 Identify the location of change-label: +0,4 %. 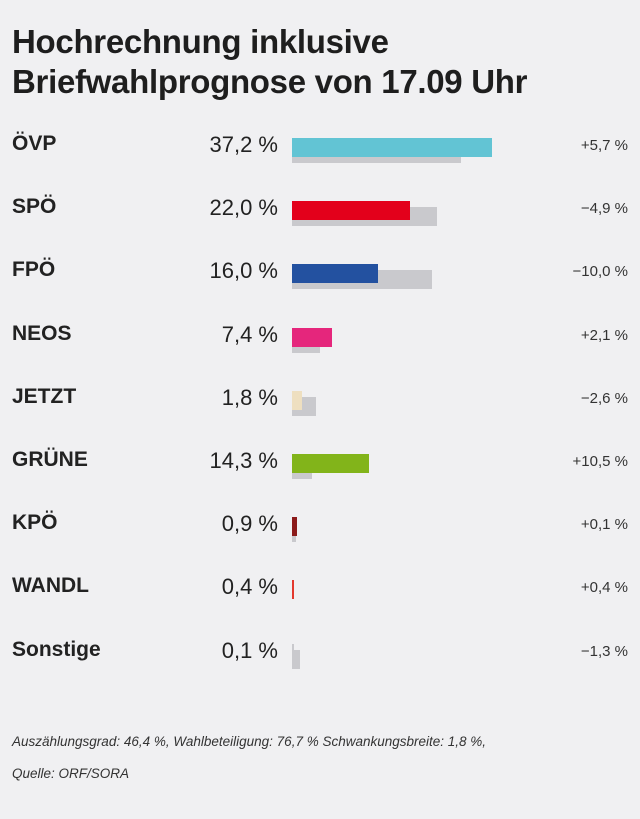
(604, 588).